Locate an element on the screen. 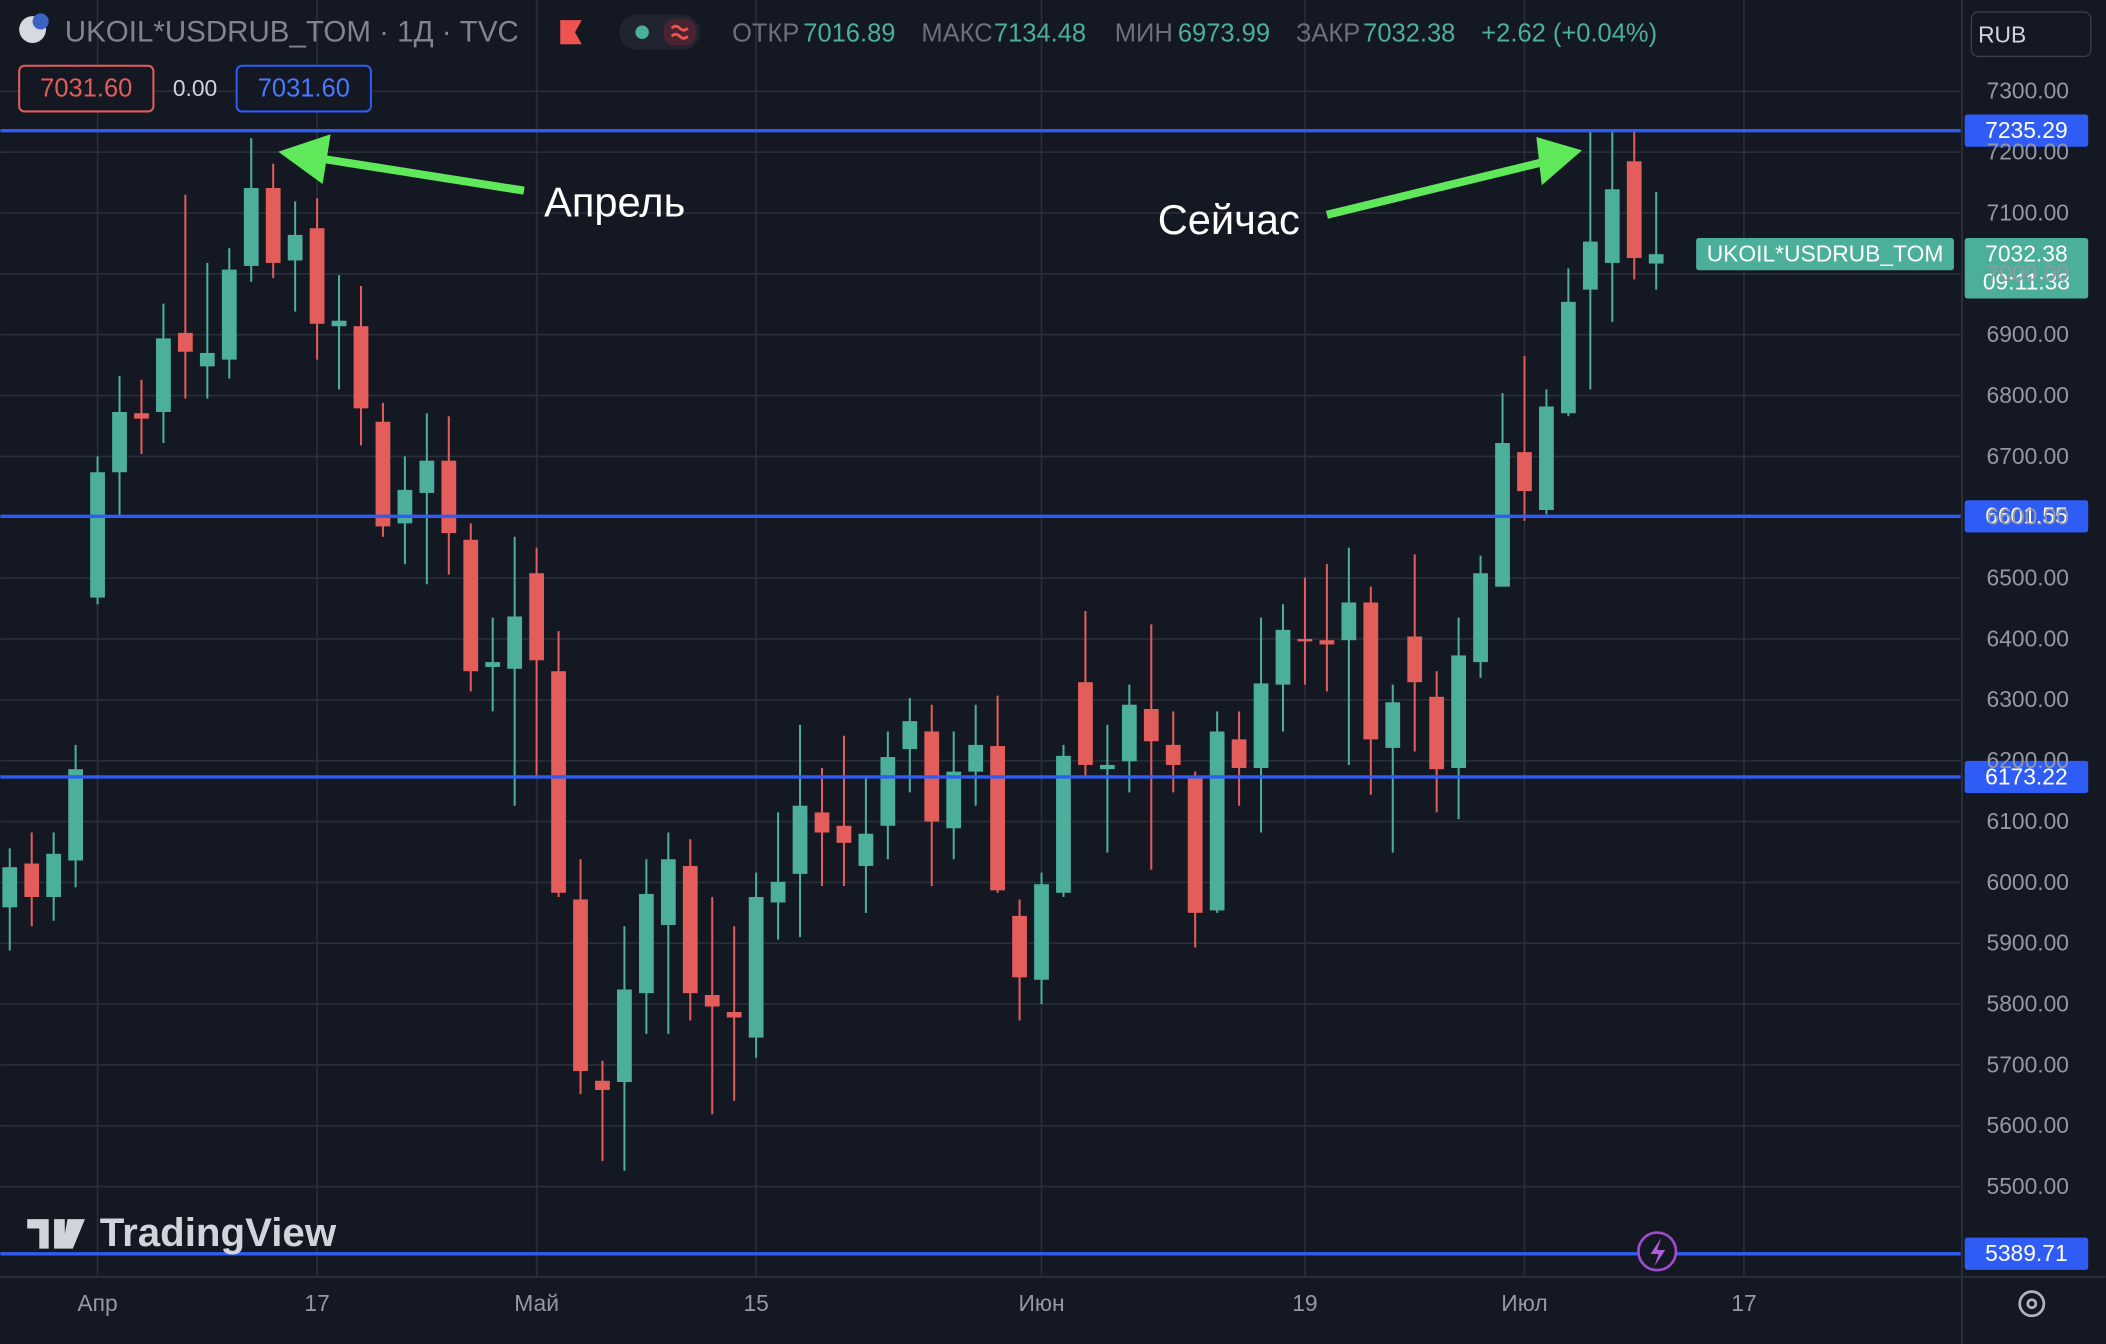  y-tick-label: 6300.00 is located at coordinates (2028, 699).